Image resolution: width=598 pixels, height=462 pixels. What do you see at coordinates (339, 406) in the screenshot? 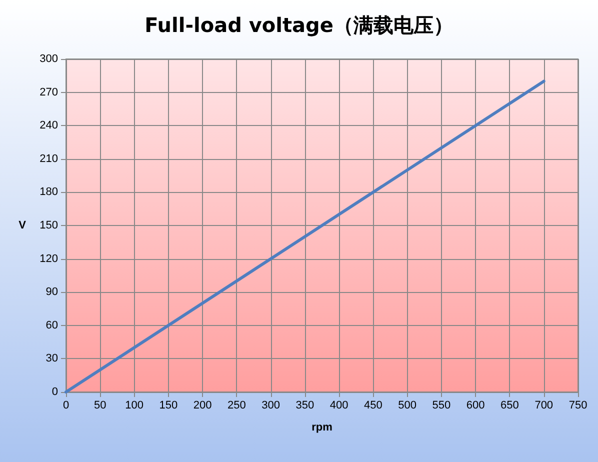
I see `x-tick-label: 400` at bounding box center [339, 406].